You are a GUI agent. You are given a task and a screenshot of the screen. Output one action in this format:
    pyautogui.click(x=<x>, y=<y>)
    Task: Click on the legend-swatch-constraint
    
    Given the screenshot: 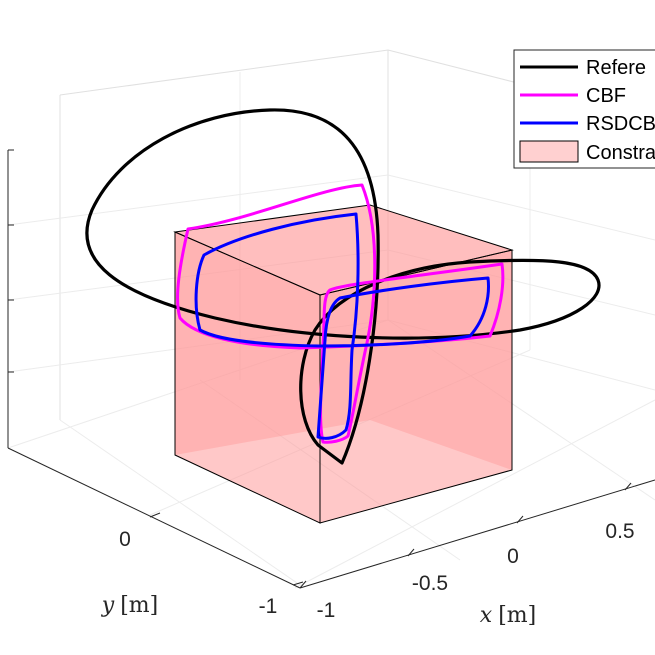 What is the action you would take?
    pyautogui.click(x=549, y=151)
    